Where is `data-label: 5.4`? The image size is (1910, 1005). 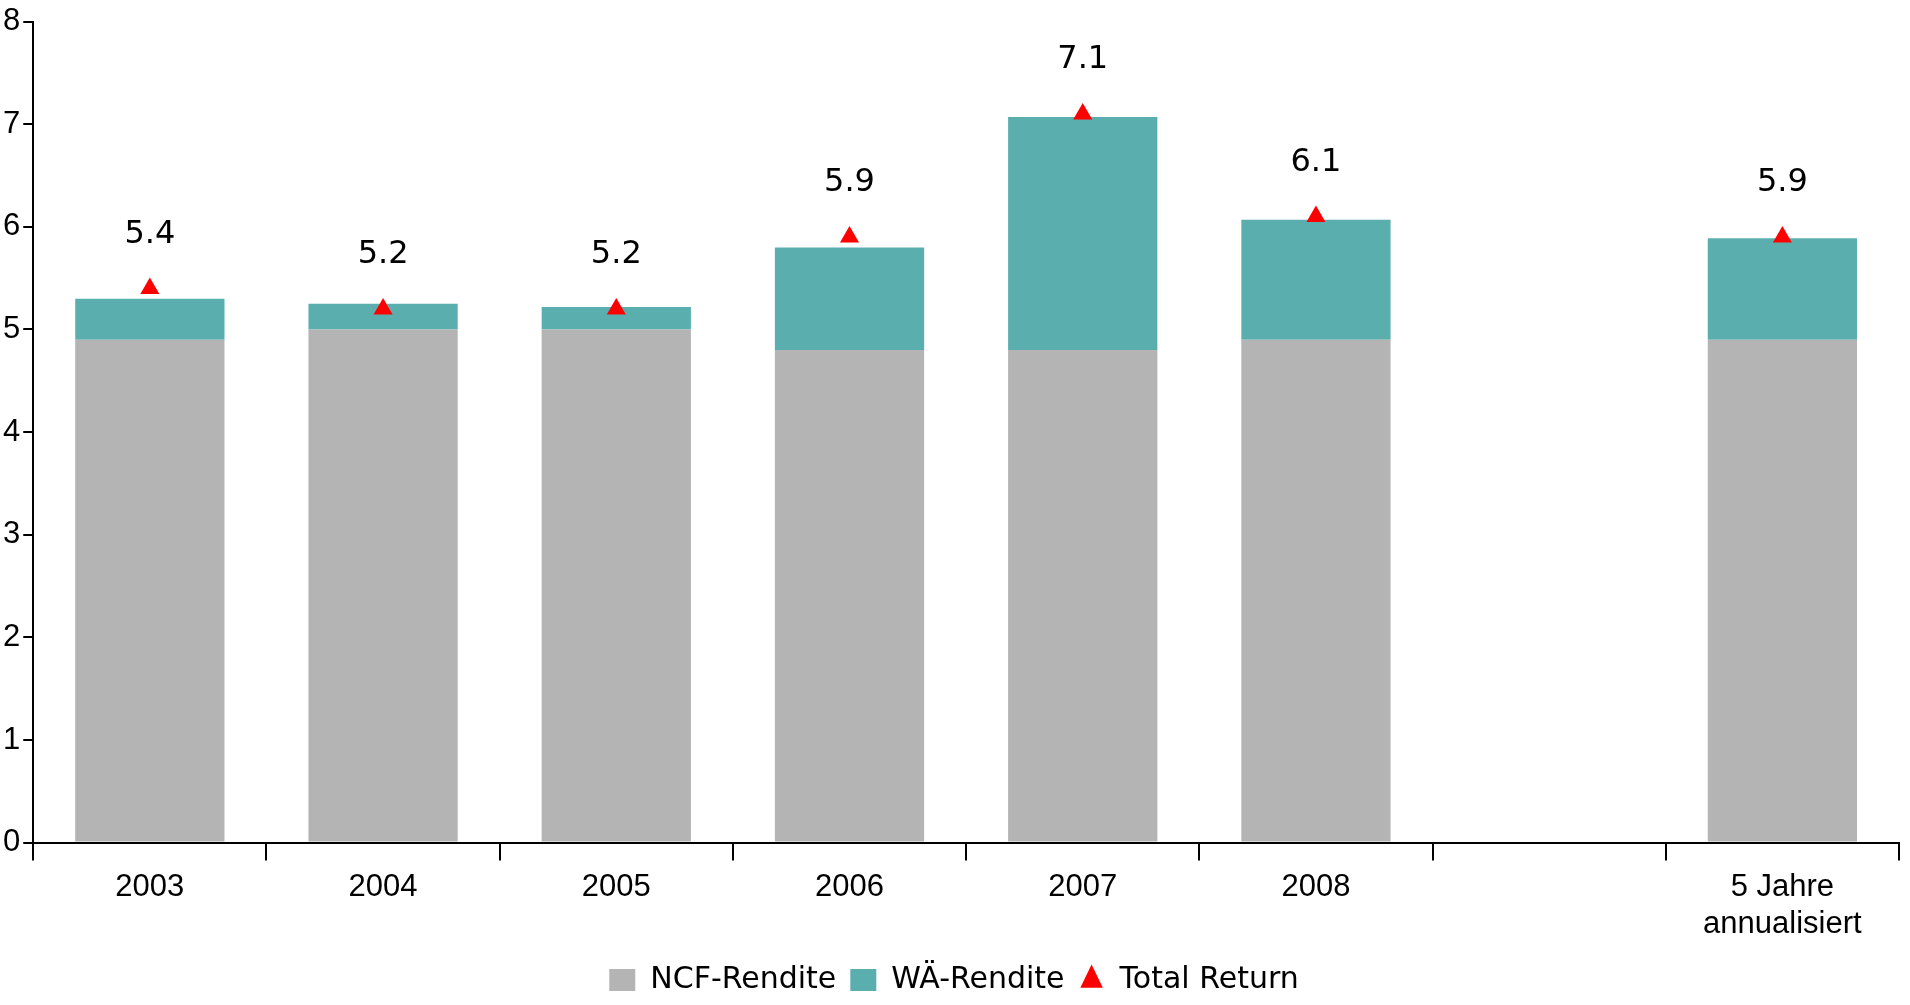
data-label: 5.4 is located at coordinates (150, 231).